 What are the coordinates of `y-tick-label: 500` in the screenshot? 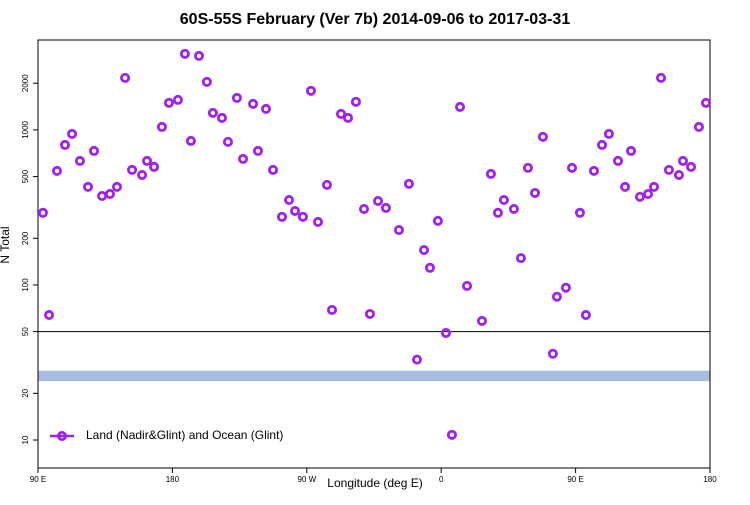 It's located at (25, 176).